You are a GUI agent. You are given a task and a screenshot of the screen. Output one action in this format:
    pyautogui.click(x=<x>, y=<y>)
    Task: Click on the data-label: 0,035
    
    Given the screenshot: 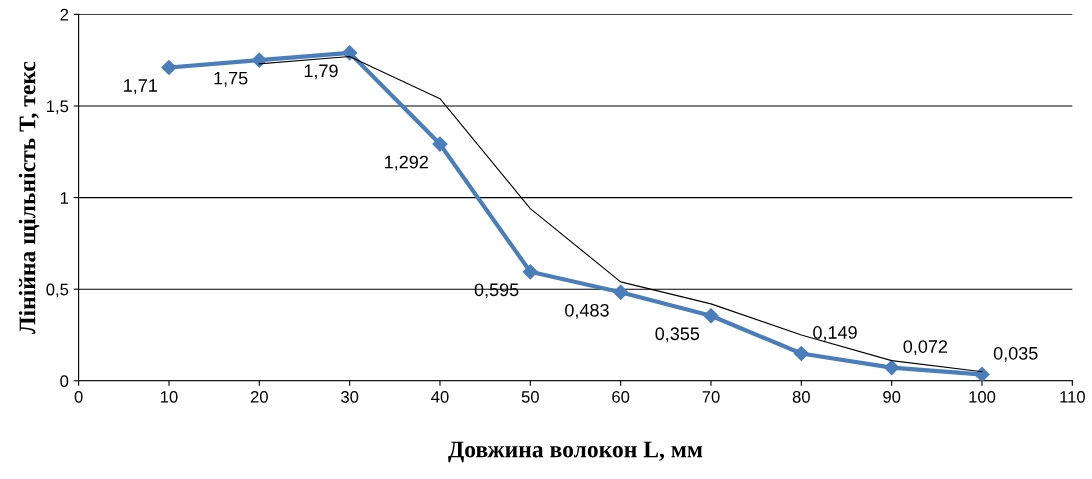 What is the action you would take?
    pyautogui.click(x=1015, y=354)
    